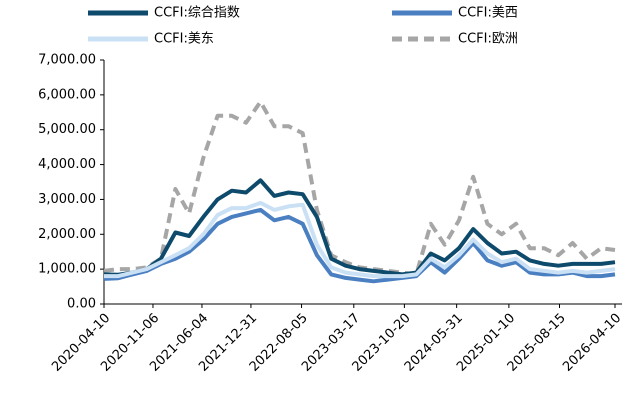 The height and width of the screenshot is (412, 633). Describe the element at coordinates (67, 94) in the screenshot. I see `y-tick-label: 6,000.00` at that location.